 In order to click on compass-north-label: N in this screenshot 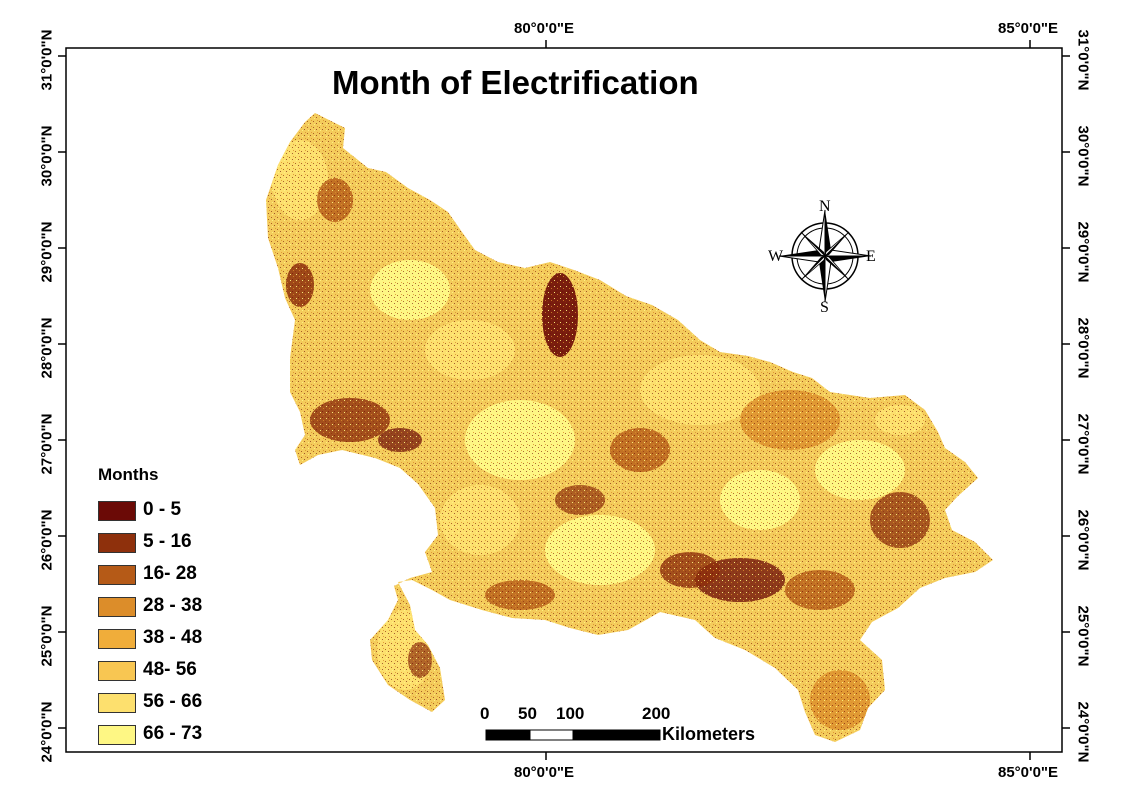, I will do `click(825, 206)`.